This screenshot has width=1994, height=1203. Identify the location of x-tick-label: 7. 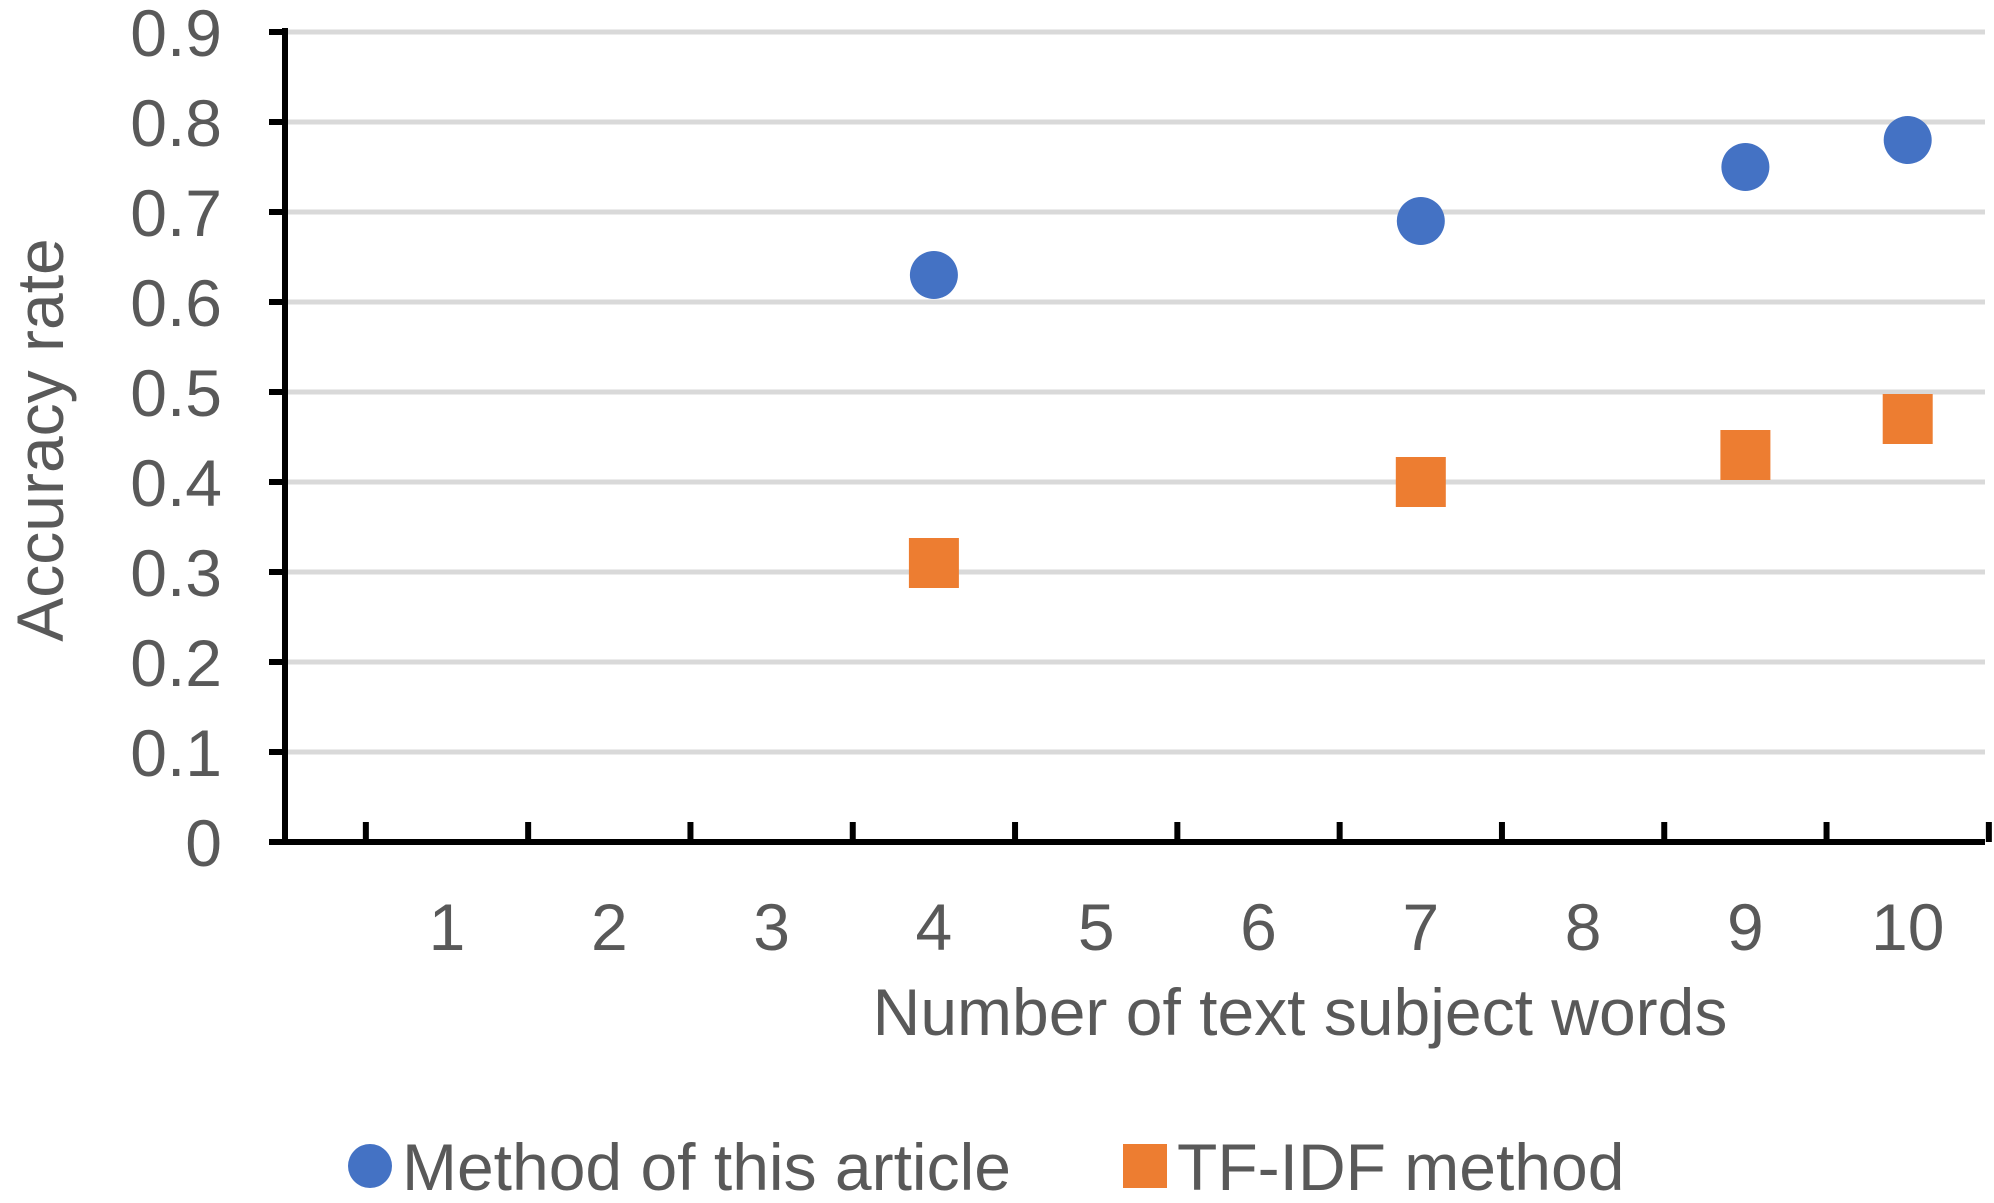
(1420, 927).